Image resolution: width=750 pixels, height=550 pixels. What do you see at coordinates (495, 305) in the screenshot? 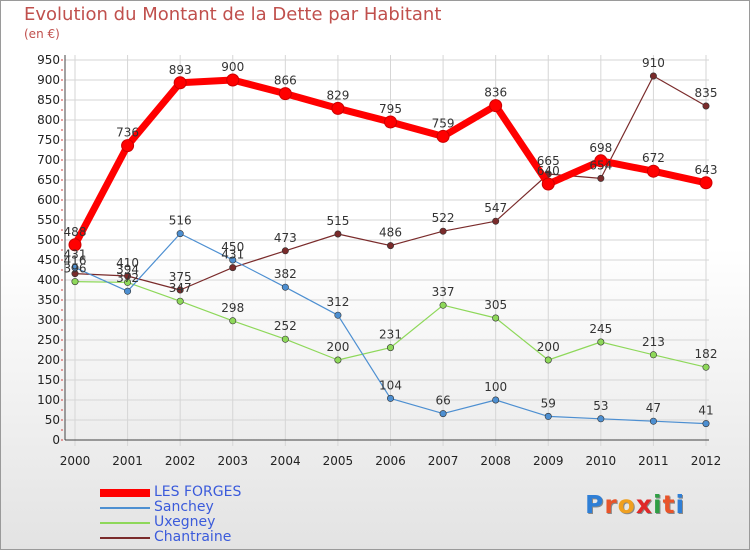
I see `data-label: 305` at bounding box center [495, 305].